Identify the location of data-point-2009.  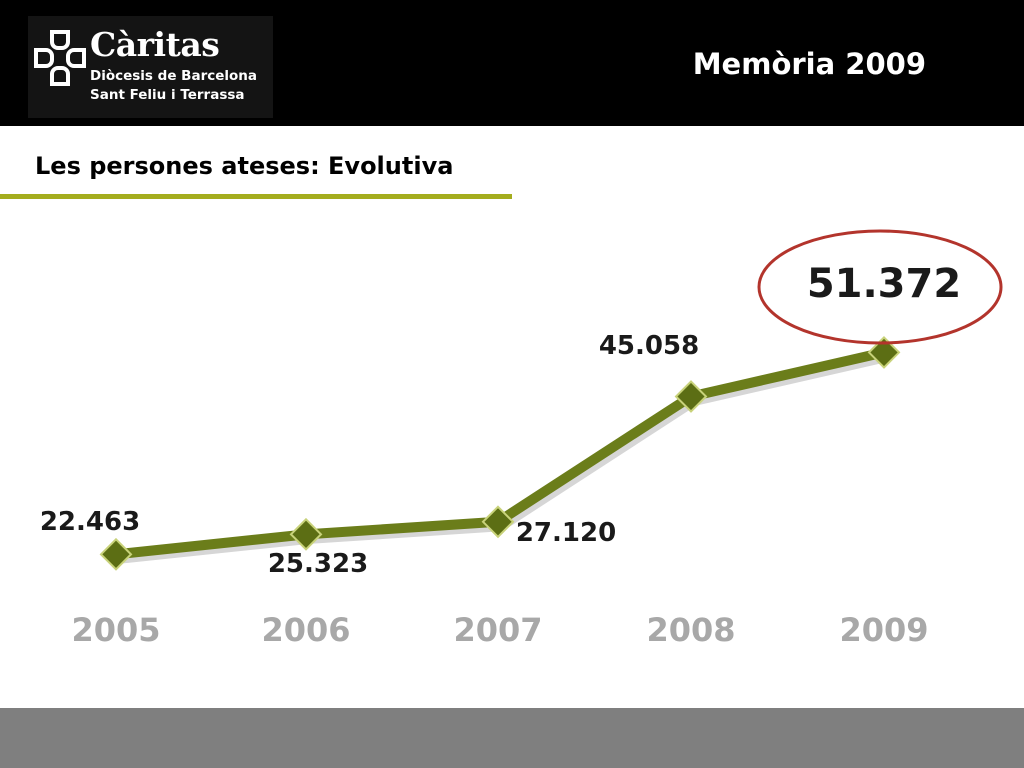
(884, 352).